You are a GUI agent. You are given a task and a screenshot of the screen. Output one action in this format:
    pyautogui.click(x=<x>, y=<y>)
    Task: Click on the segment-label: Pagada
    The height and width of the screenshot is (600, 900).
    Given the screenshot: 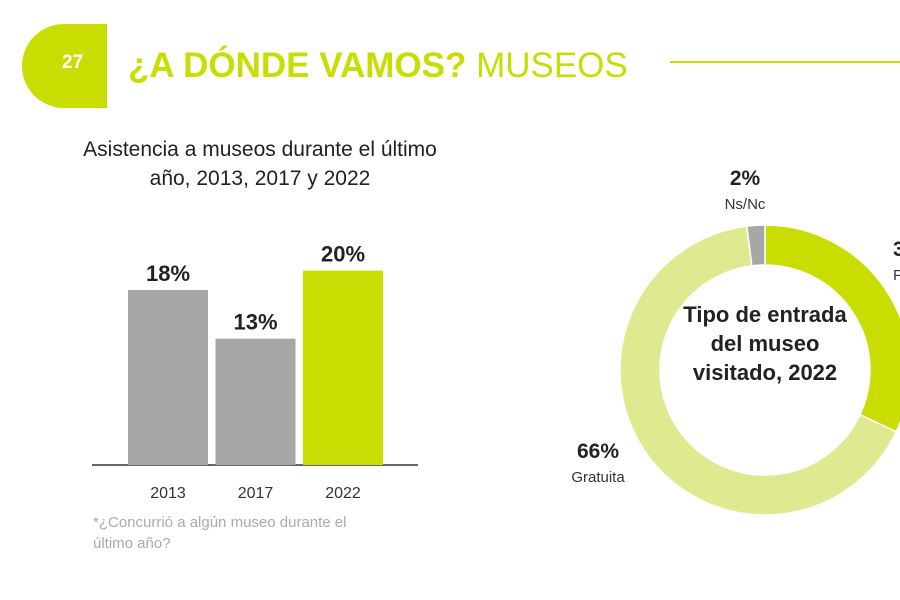 What is the action you would take?
    pyautogui.click(x=896, y=275)
    